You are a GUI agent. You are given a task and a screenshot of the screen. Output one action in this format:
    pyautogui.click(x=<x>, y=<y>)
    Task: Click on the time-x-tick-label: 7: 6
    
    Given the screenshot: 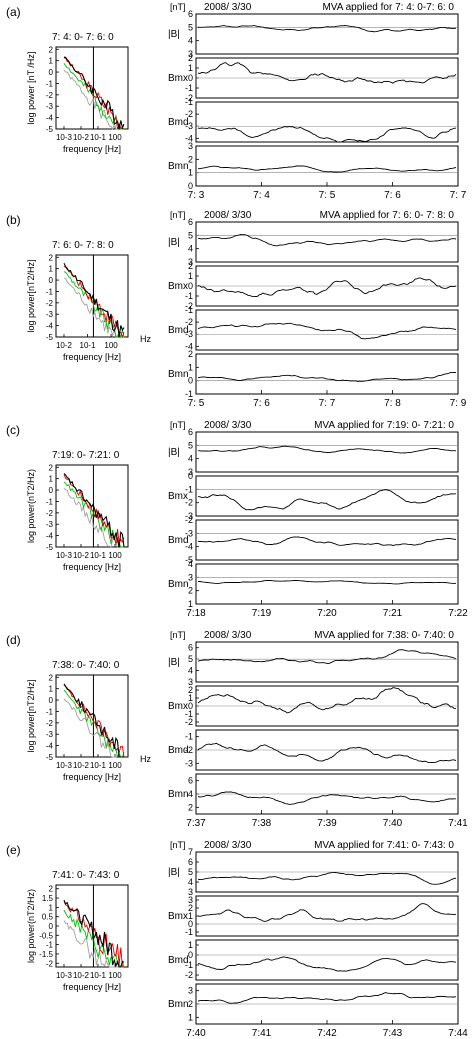 What is the action you would take?
    pyautogui.click(x=392, y=195)
    